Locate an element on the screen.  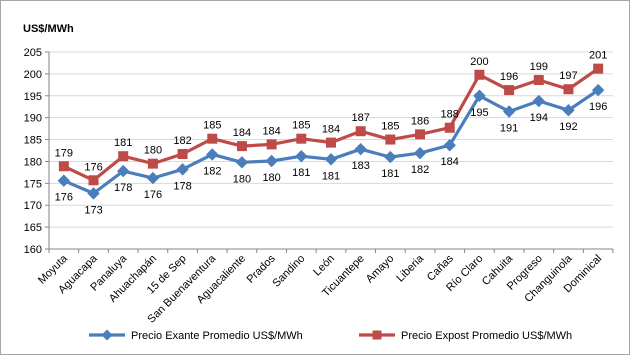
x-tick-label: Sandino is located at coordinates (288, 271).